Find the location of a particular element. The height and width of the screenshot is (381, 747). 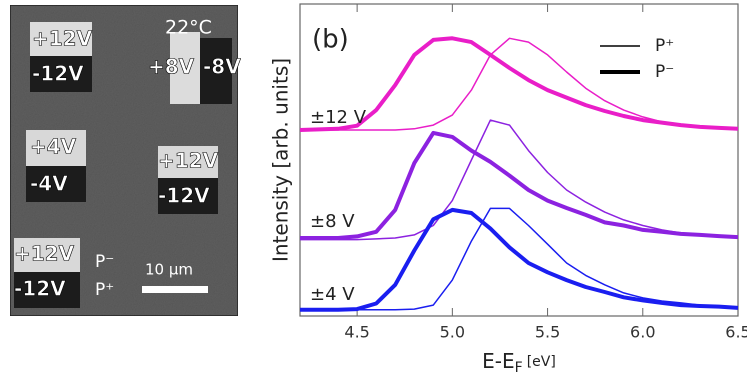

legend-label: P⁻ is located at coordinates (664, 72).